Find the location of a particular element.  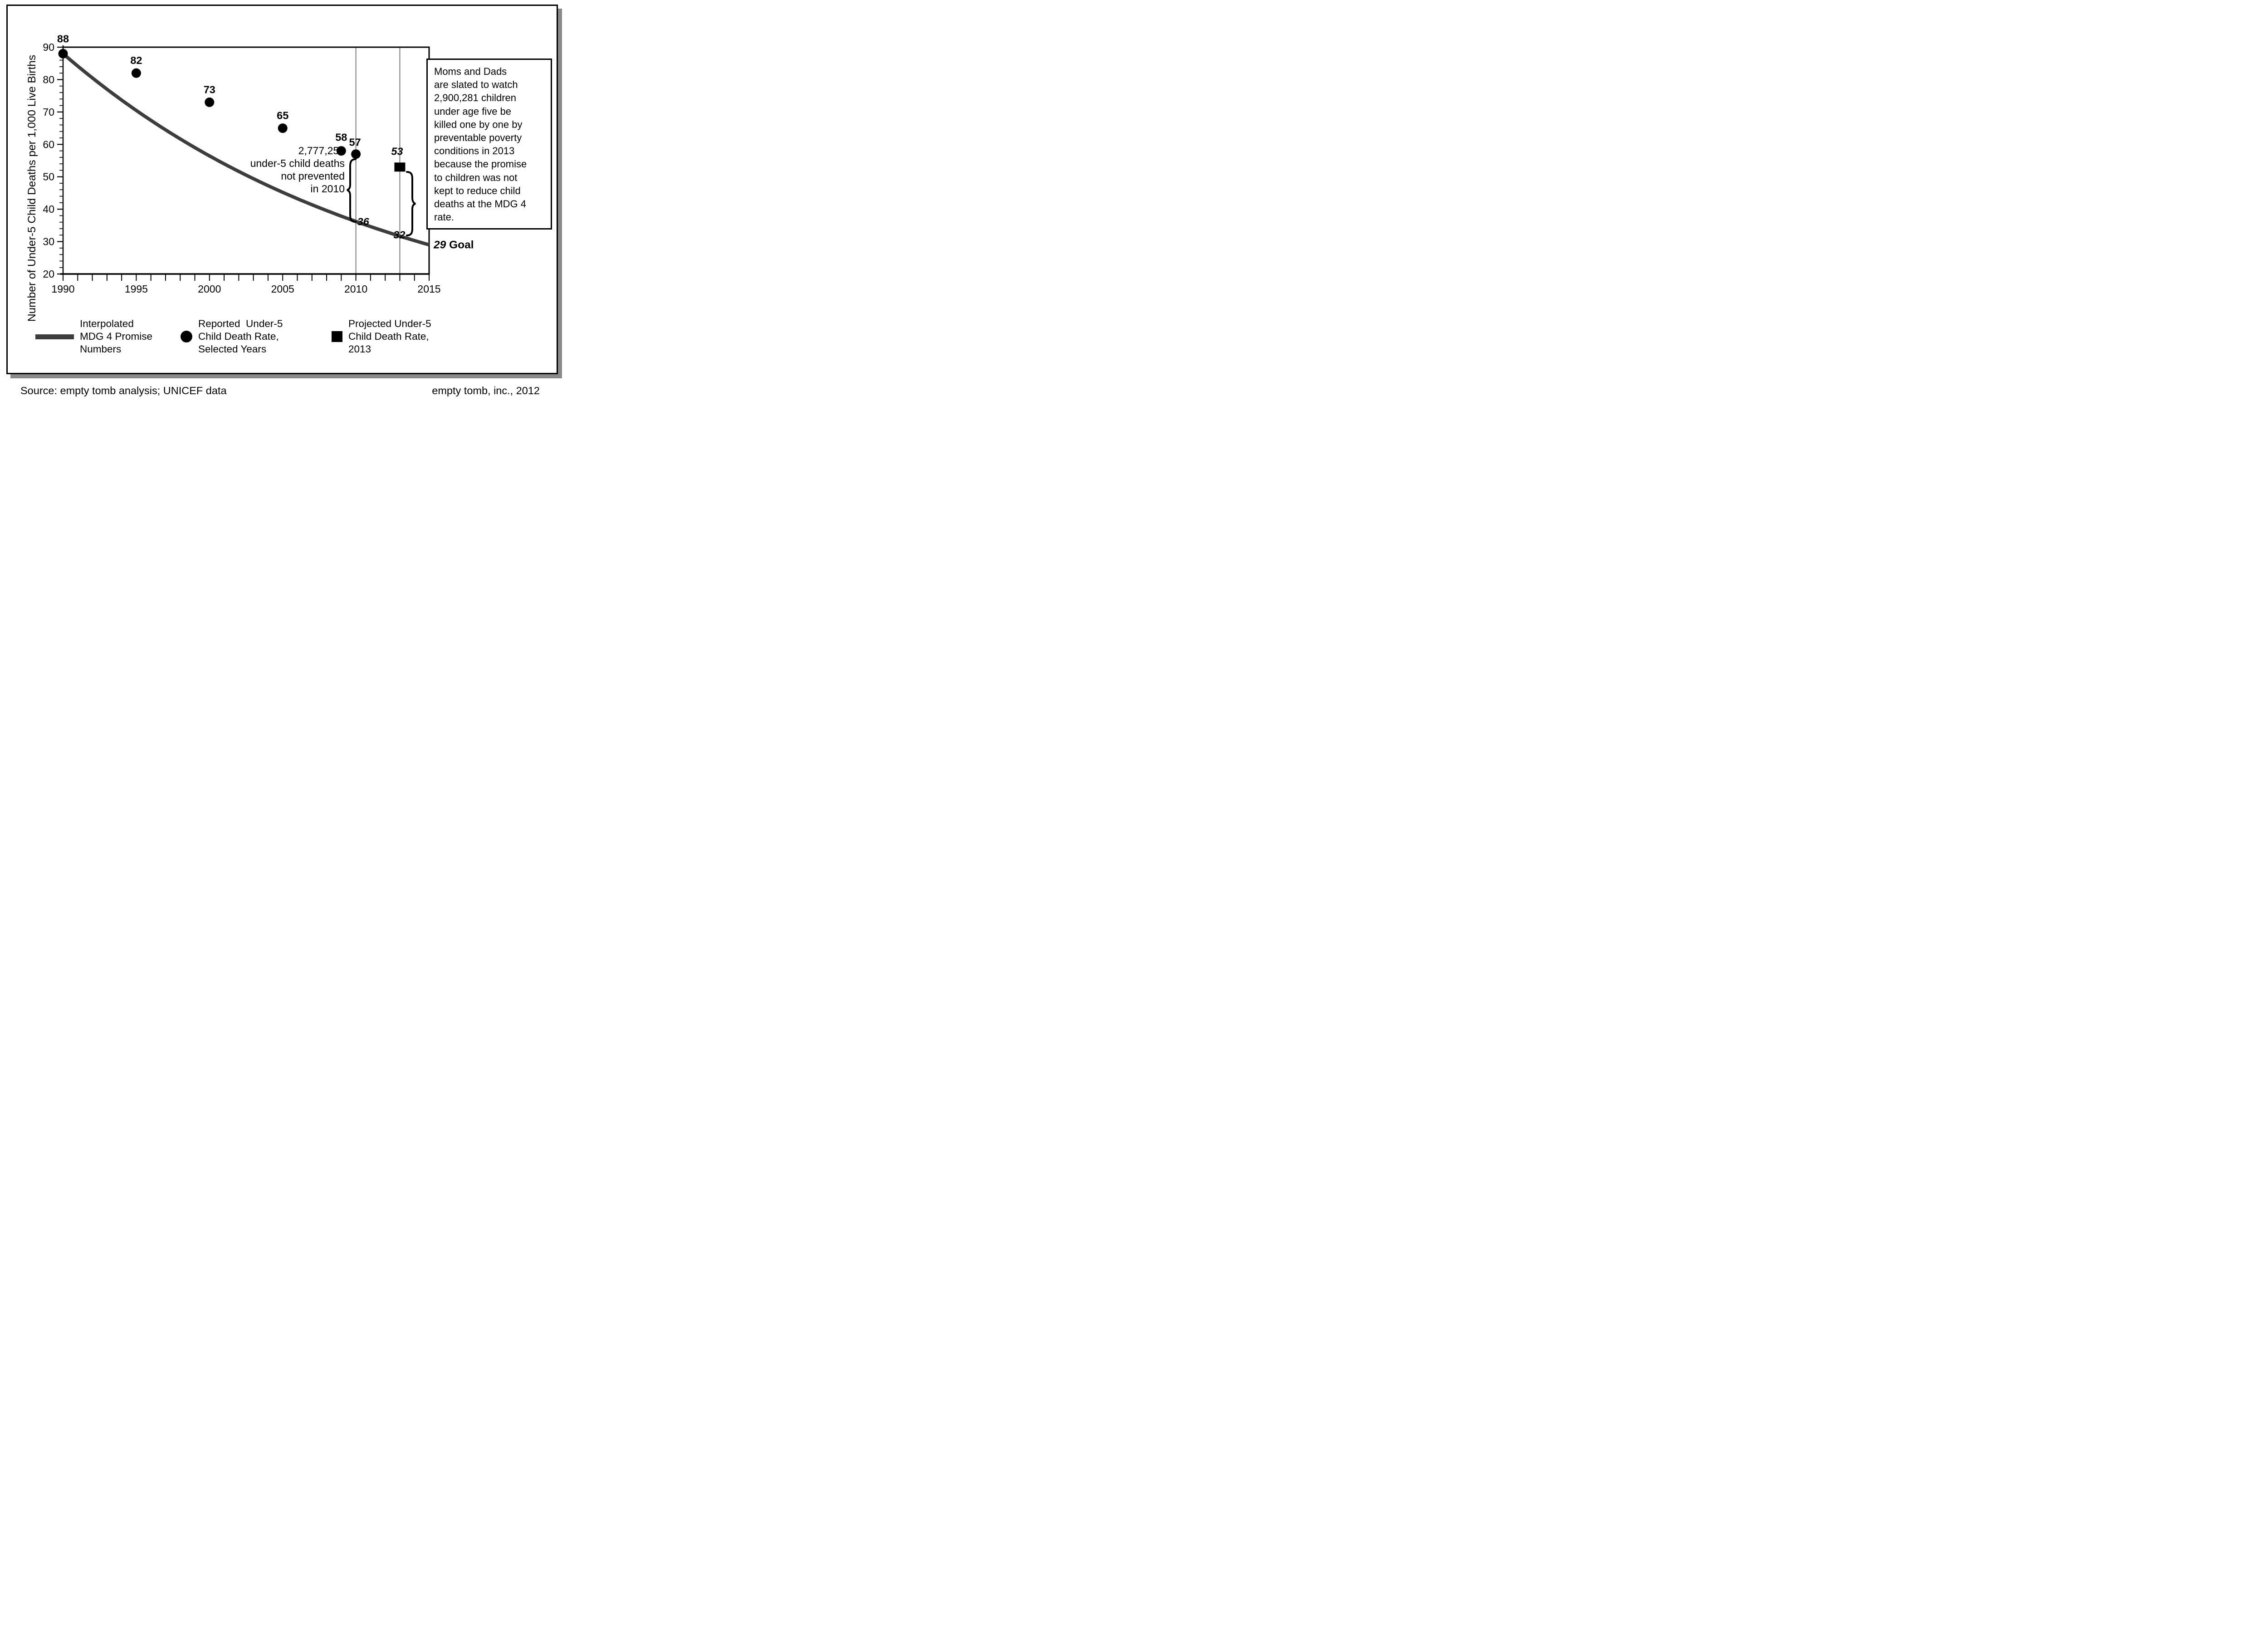

point-value-label-53: 53 is located at coordinates (397, 151).